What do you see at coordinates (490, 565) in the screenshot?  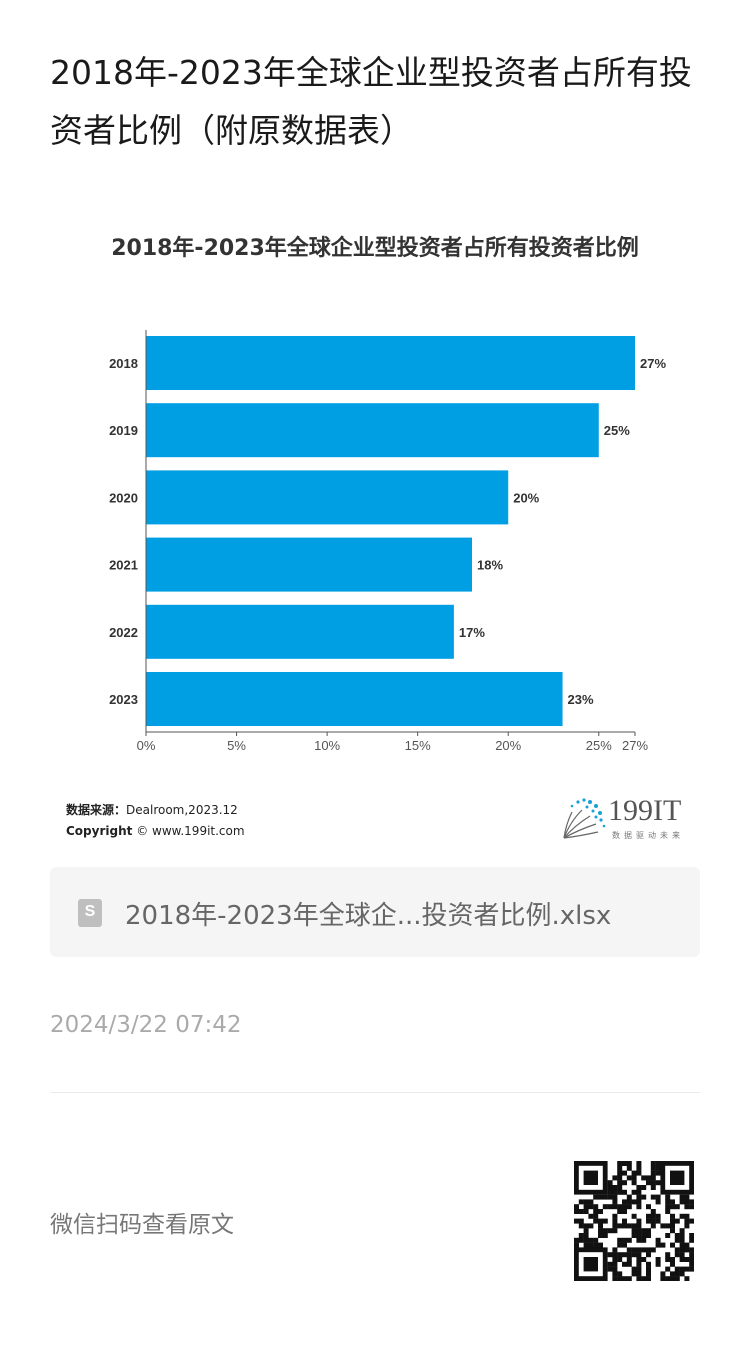 I see `value-label-2021: 18%` at bounding box center [490, 565].